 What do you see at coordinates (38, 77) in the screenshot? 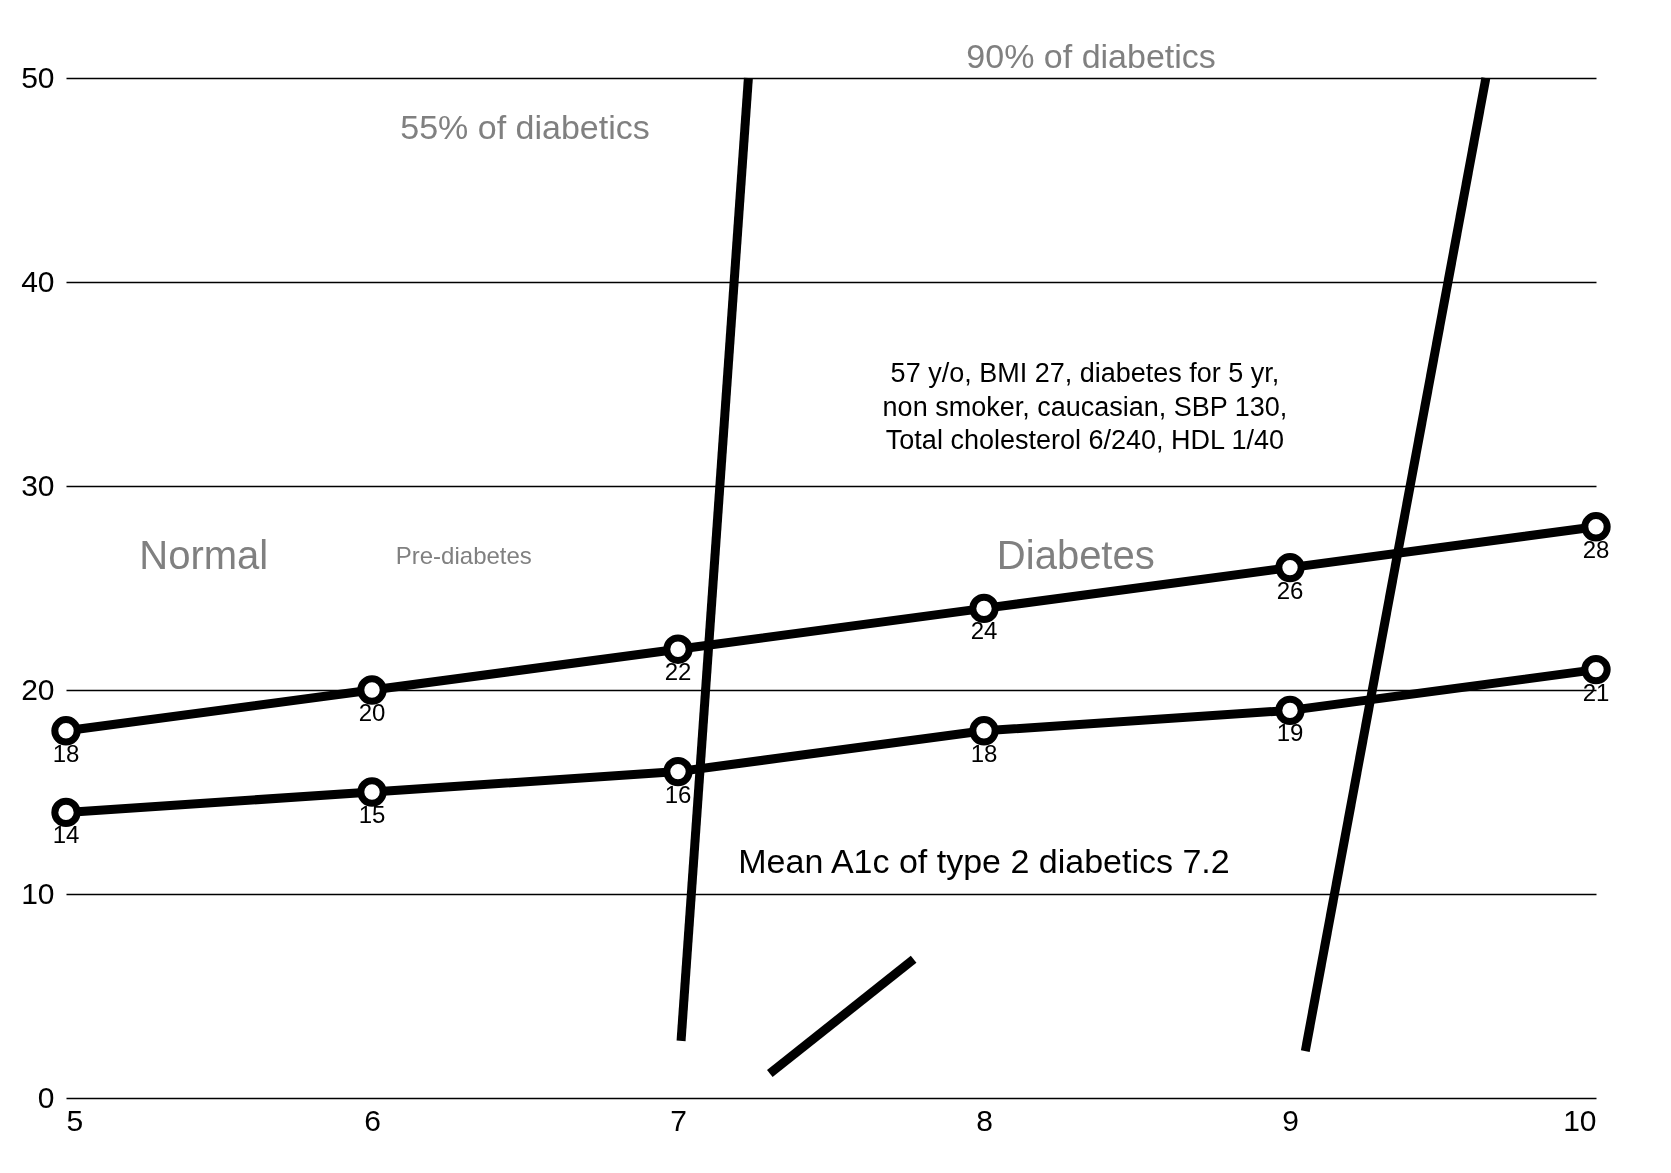
I see `y-tick-label: 50` at bounding box center [38, 77].